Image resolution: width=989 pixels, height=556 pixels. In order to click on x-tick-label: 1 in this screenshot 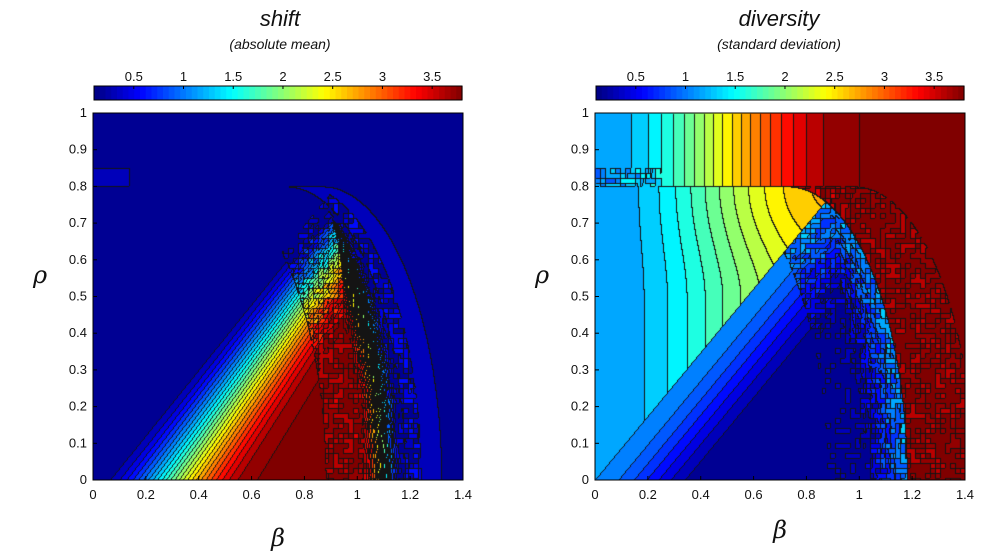, I will do `click(859, 494)`.